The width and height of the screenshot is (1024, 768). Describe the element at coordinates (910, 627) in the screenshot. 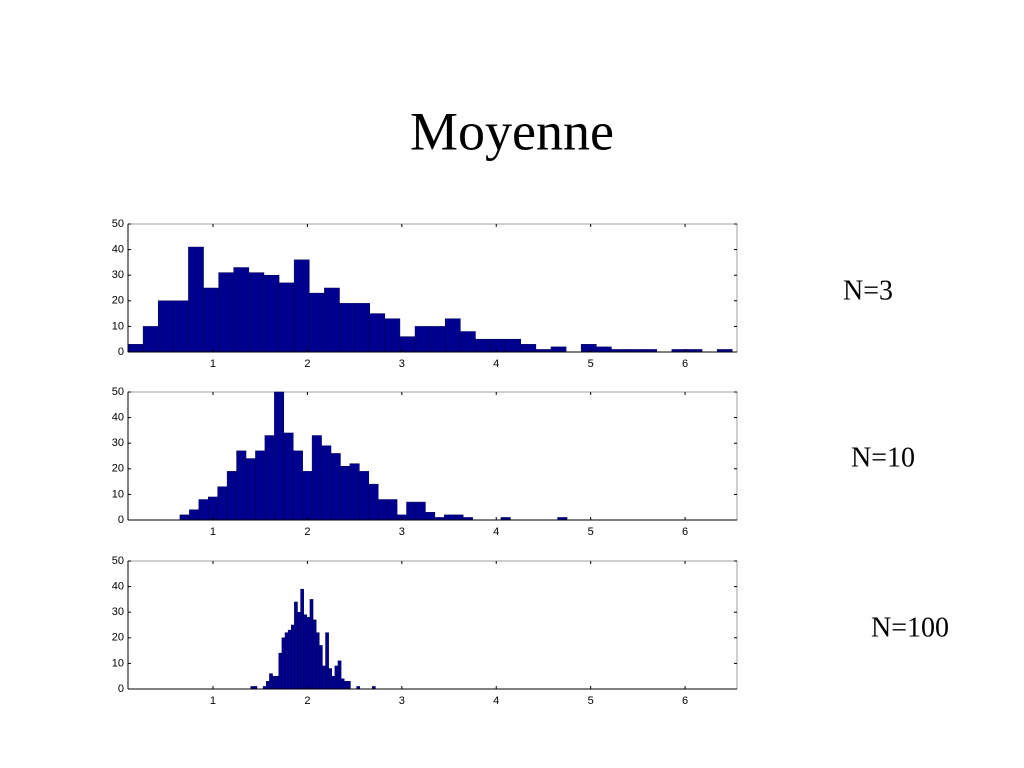

I see `annotation: N=100` at that location.